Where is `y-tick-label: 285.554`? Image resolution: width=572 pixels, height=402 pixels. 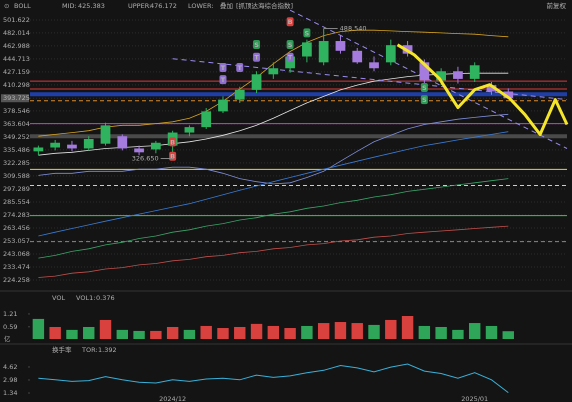
y-tick-label: 285.554 is located at coordinates (16, 202).